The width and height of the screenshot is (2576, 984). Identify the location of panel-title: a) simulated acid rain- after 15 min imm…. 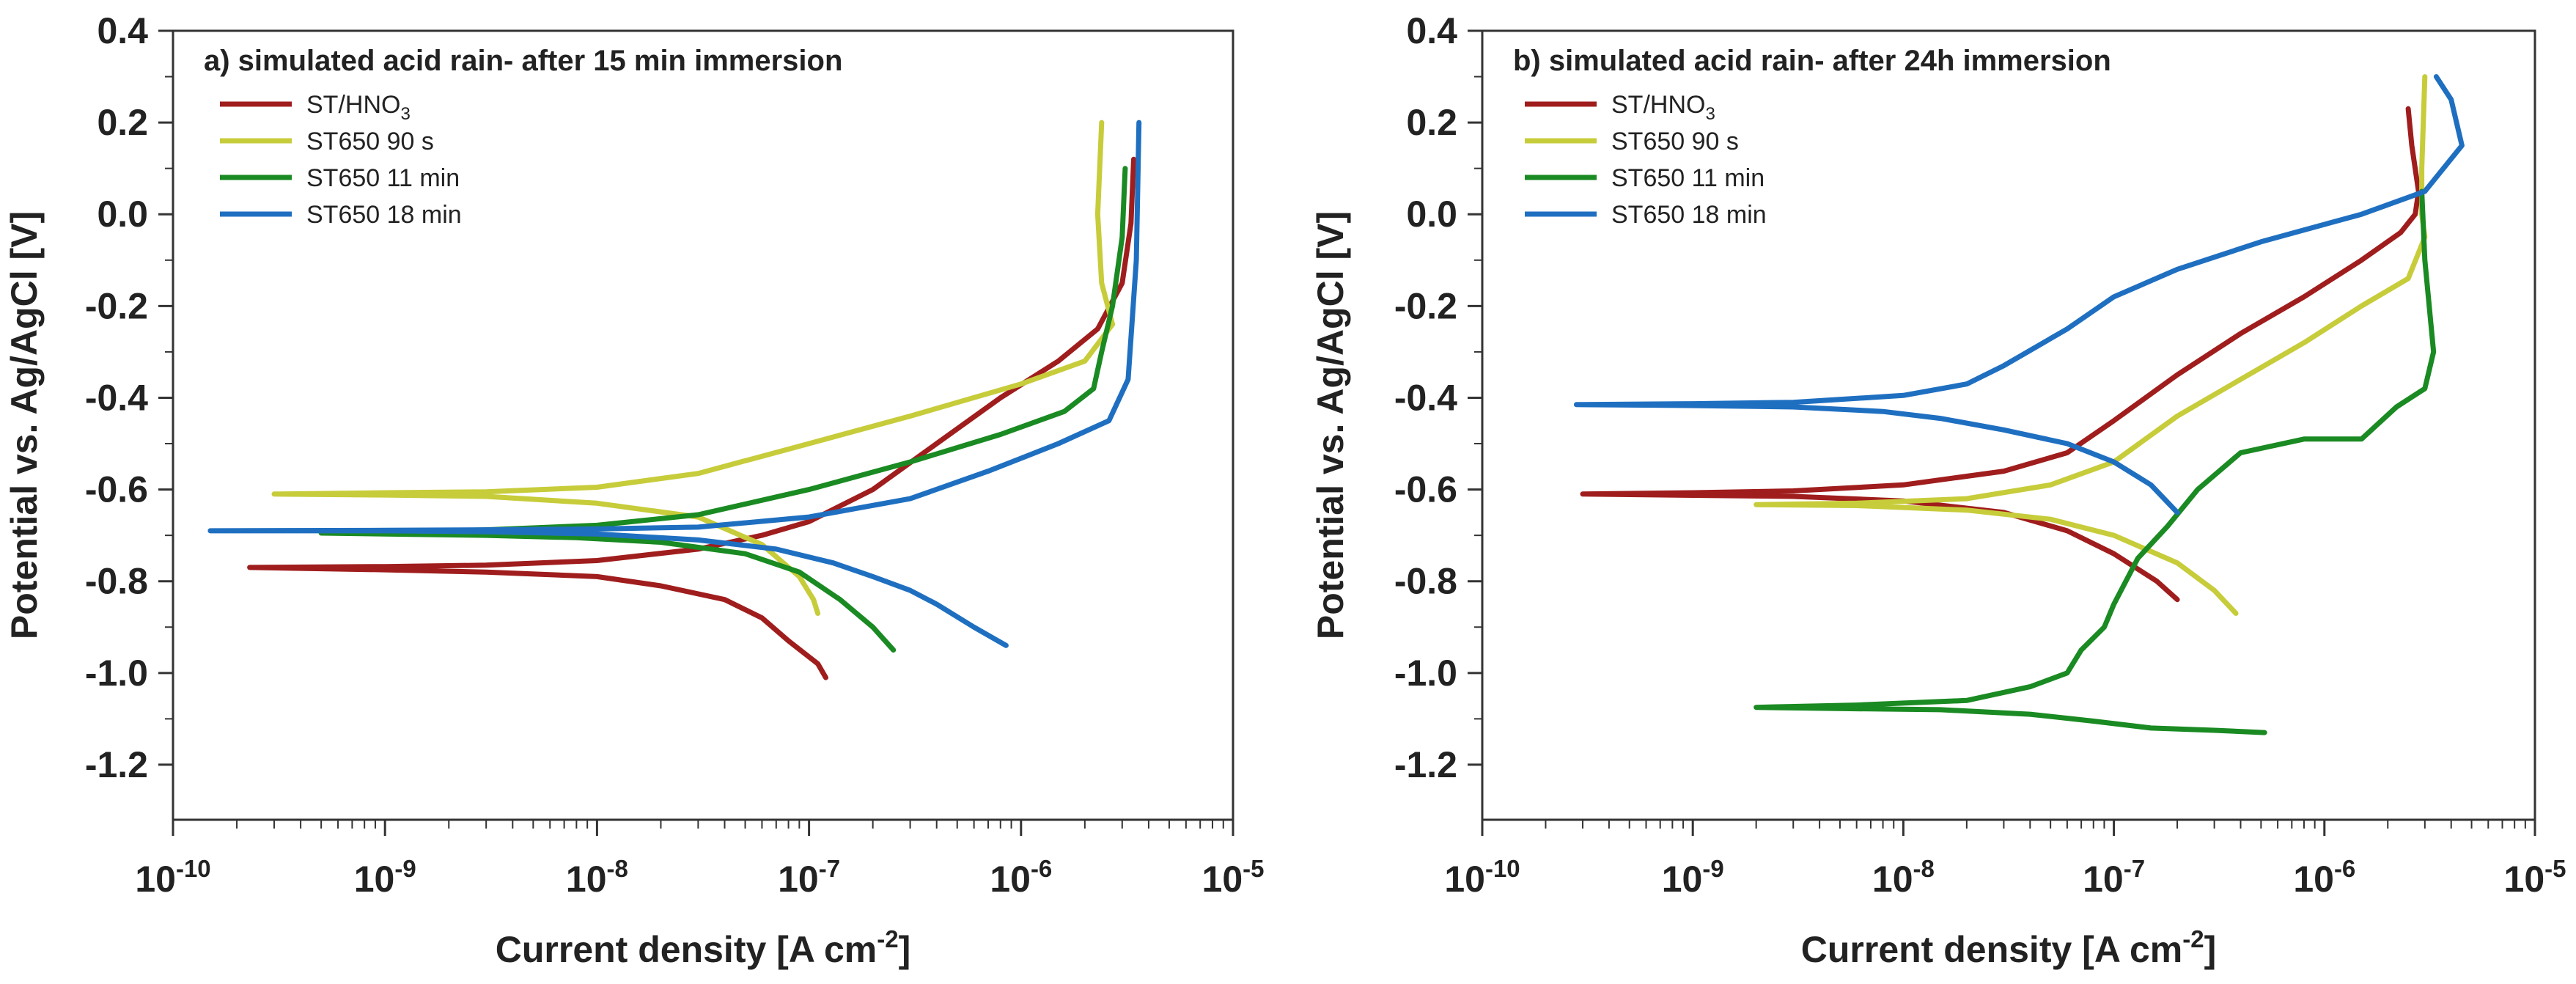
(523, 61).